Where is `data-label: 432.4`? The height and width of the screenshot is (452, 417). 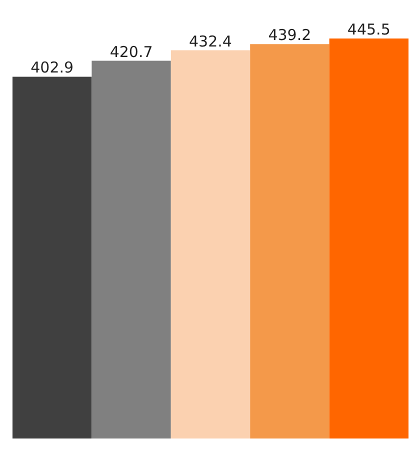 data-label: 432.4 is located at coordinates (210, 41).